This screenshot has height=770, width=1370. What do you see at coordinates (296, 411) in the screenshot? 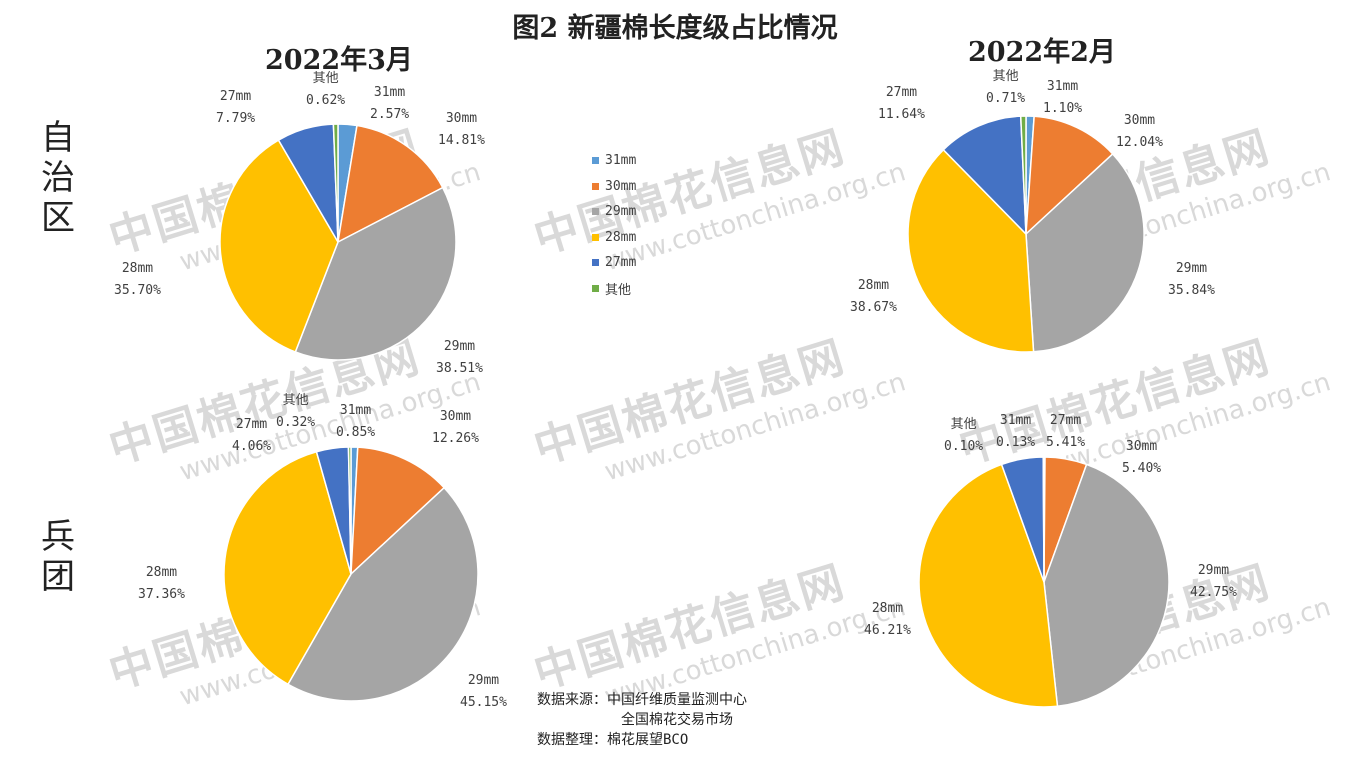
I see `slice-label: 其他 0.32%` at bounding box center [296, 411].